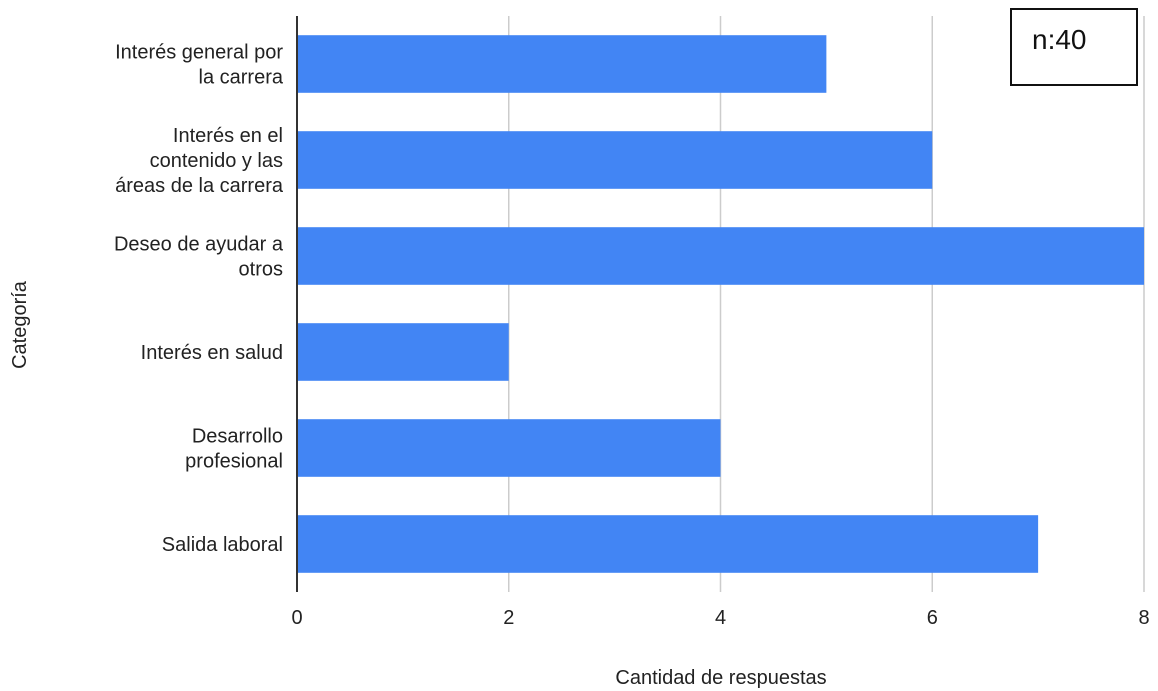 This screenshot has height=691, width=1158. Describe the element at coordinates (222, 545) in the screenshot. I see `category-label-5: Salida laboral` at that location.